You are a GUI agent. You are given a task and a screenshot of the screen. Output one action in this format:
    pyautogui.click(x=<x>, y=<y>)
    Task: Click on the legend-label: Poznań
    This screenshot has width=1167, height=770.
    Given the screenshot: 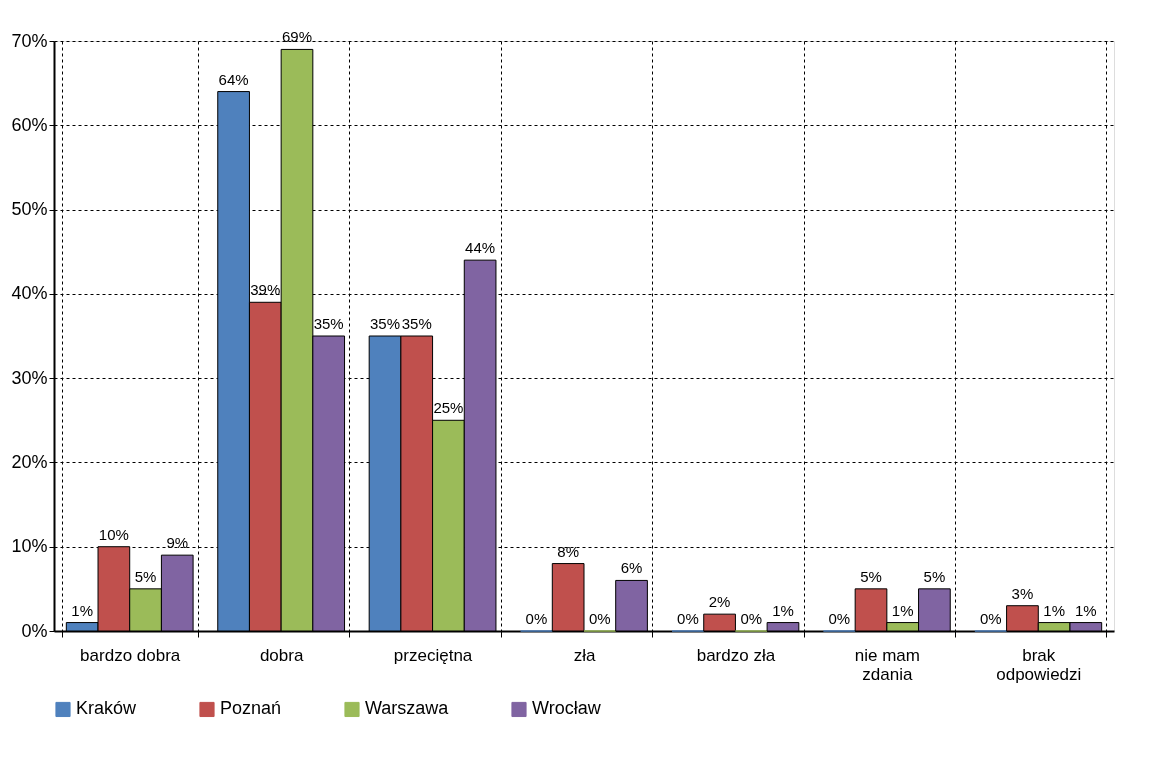 What is the action you would take?
    pyautogui.click(x=251, y=708)
    